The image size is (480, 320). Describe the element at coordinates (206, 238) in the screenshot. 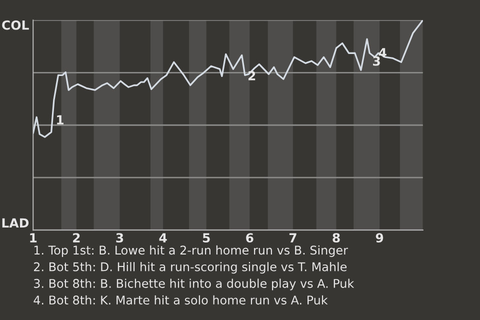

I see `x-tick-label: 5` at that location.